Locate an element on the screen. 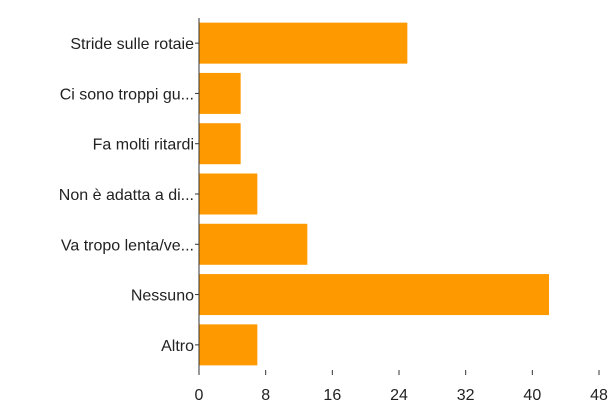 The height and width of the screenshot is (407, 610). category-label-0: Stride sulle rotaie is located at coordinates (132, 44).